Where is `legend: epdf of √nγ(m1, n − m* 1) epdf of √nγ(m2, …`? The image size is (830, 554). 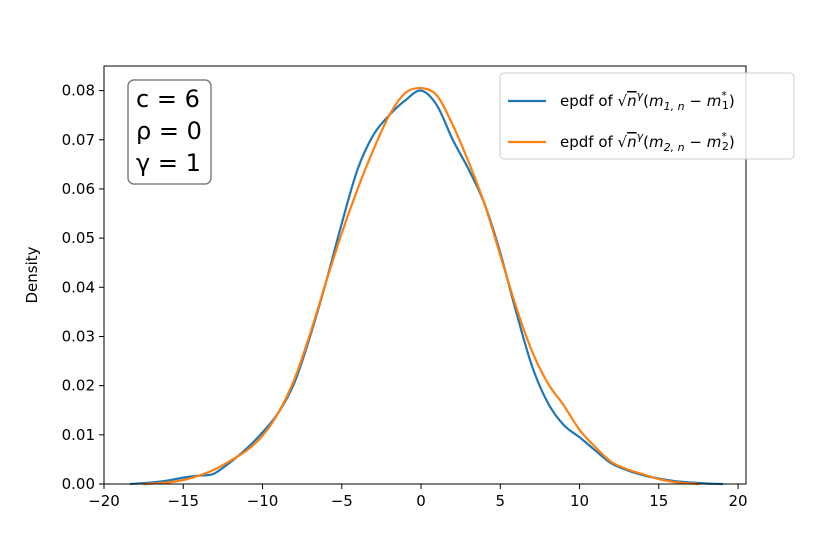 legend: epdf of √nγ(m1, n − m* 1) epdf of √nγ(m2, … is located at coordinates (647, 116).